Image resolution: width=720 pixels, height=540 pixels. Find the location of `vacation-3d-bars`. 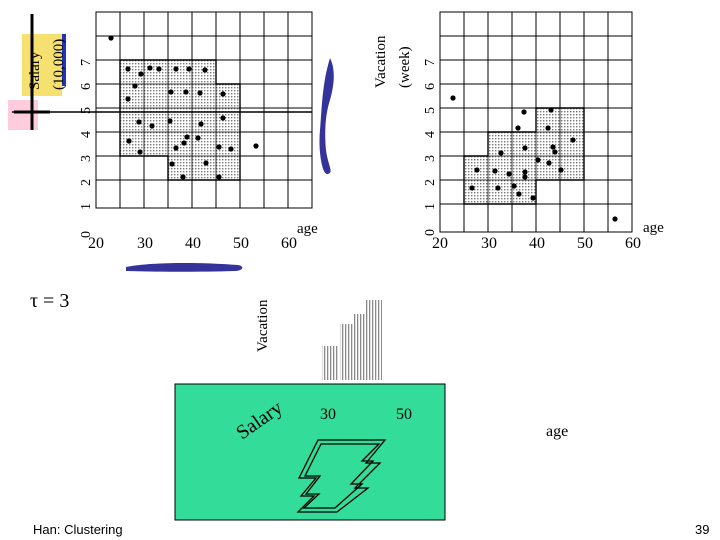

vacation-3d-bars is located at coordinates (352, 340).